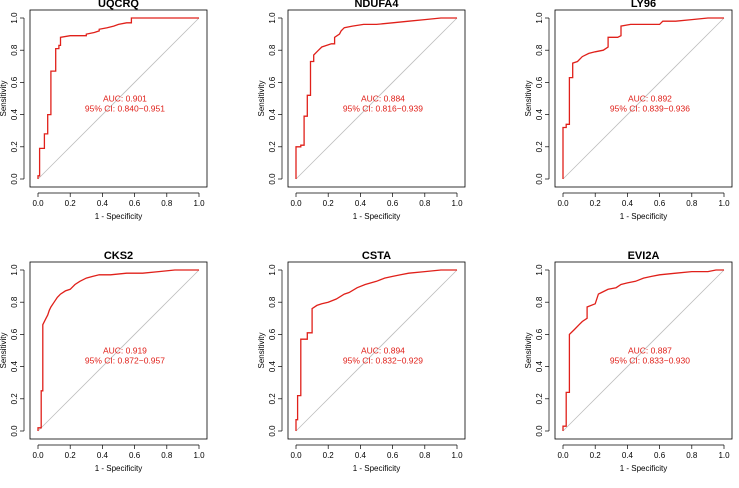  Describe the element at coordinates (125, 351) in the screenshot. I see `auc-annotation: AUC: 0.919` at that location.